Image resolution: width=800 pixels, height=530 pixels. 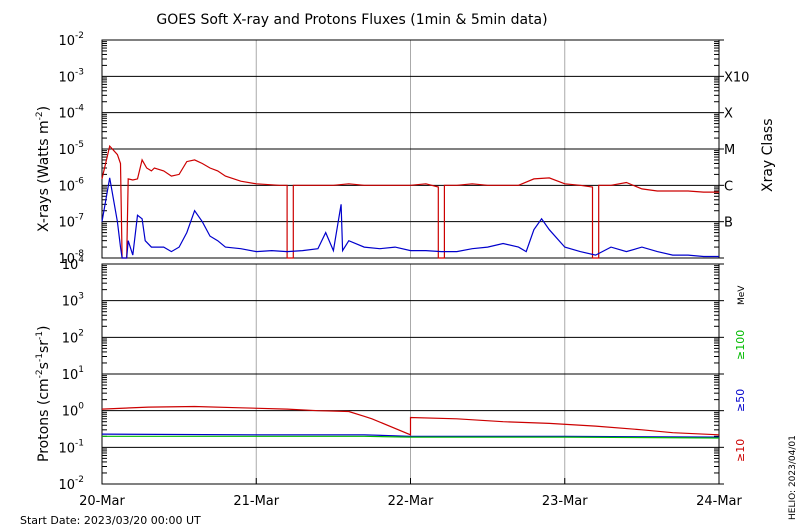 What do you see at coordinates (71, 113) in the screenshot?
I see `y-tick-label: 10⁻⁴` at bounding box center [71, 113].